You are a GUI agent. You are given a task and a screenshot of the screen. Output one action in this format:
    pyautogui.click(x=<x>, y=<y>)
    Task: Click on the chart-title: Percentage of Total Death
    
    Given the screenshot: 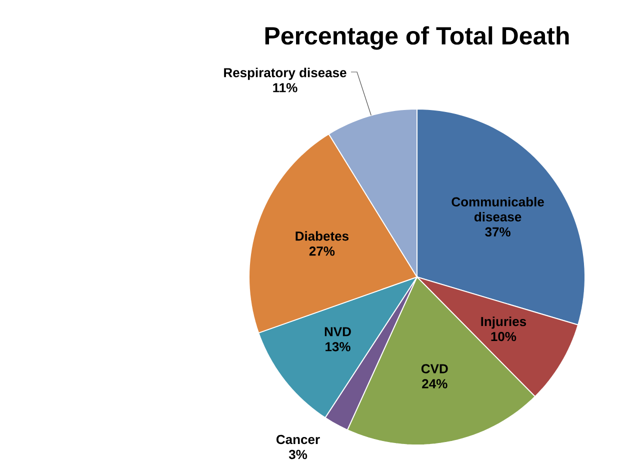 What is the action you would take?
    pyautogui.click(x=417, y=38)
    